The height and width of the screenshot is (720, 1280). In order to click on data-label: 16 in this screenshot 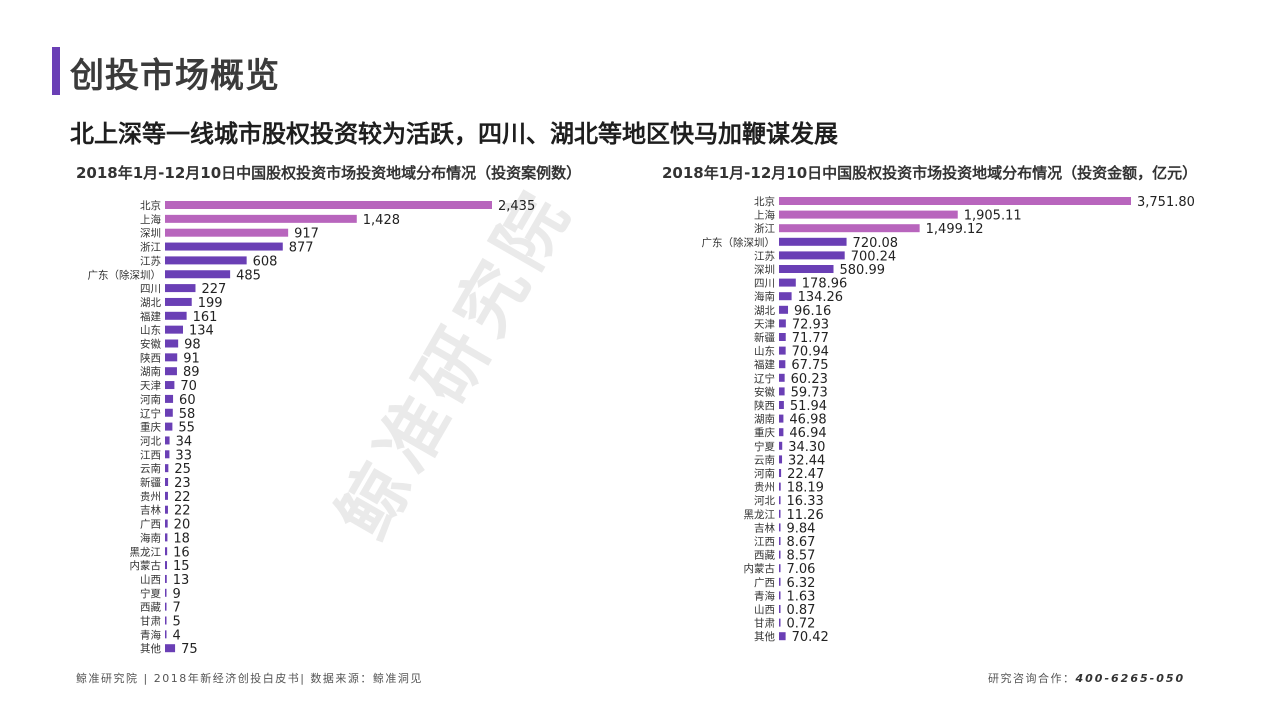, I will do `click(181, 552)`.